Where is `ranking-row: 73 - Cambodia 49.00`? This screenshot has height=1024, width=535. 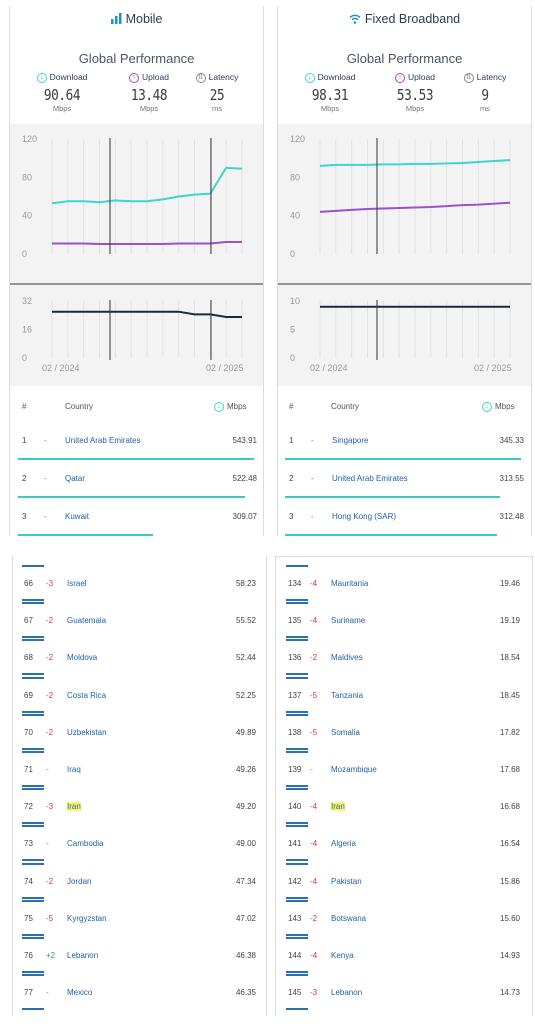 ranking-row: 73 - Cambodia 49.00 is located at coordinates (140, 846).